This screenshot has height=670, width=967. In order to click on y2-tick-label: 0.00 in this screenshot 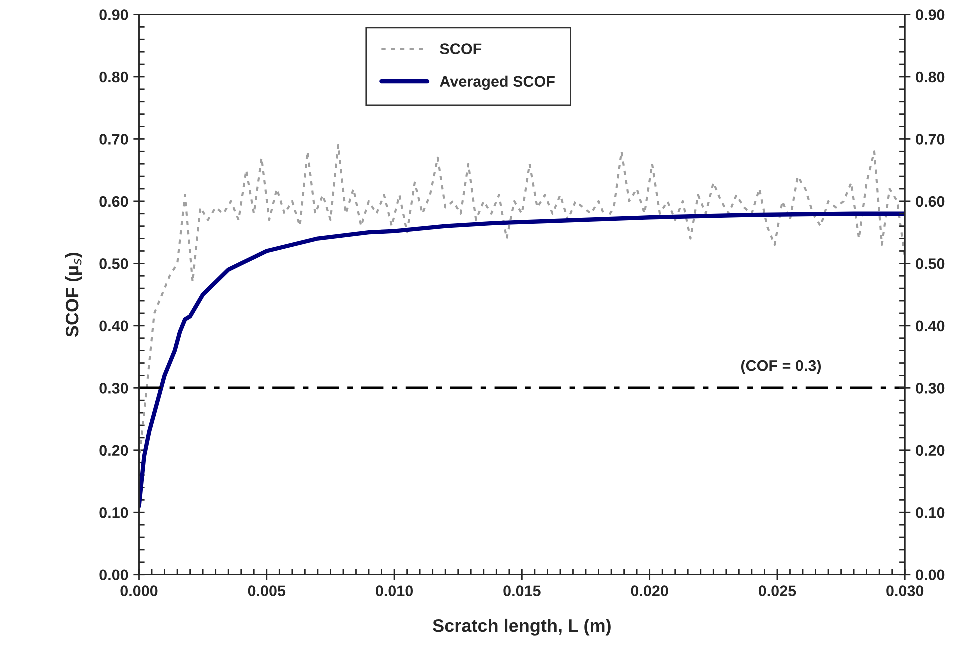, I will do `click(930, 575)`.